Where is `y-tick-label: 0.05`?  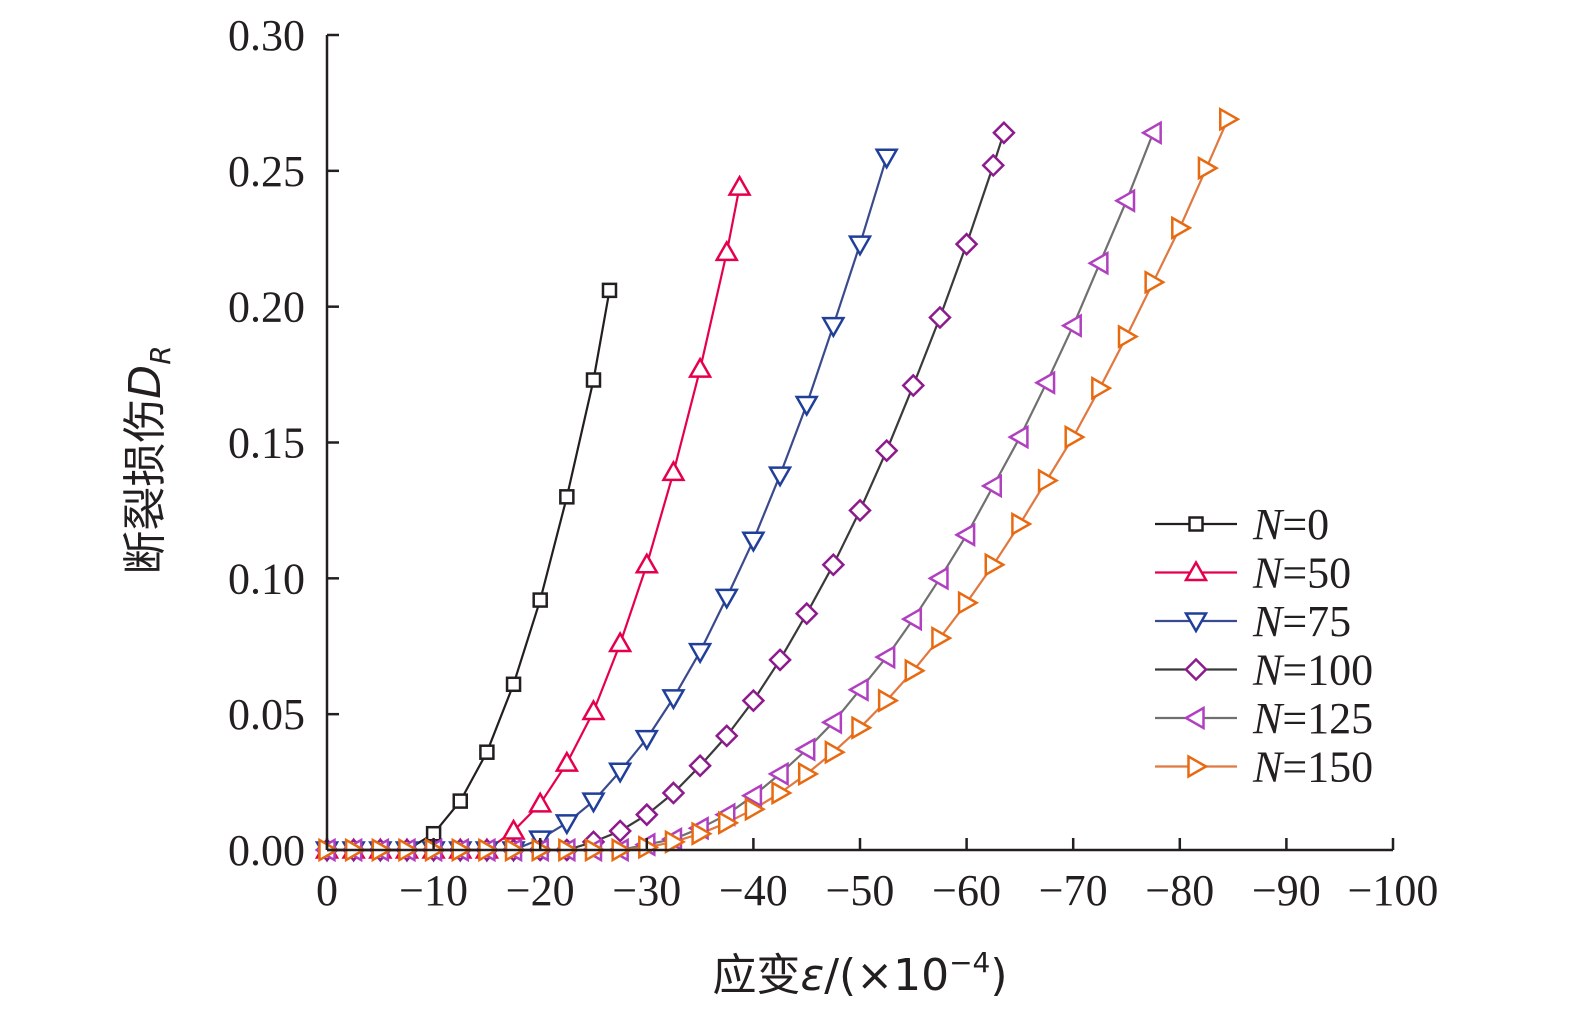
y-tick-label: 0.05 is located at coordinates (266, 714).